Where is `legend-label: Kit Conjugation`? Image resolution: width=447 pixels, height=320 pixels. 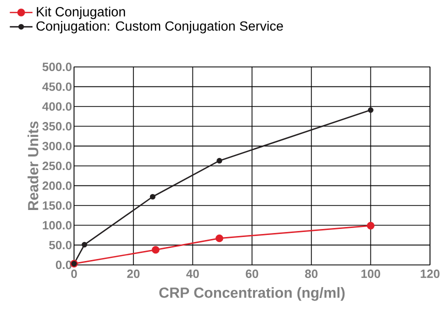
legend-label: Kit Conjugation is located at coordinates (80, 13).